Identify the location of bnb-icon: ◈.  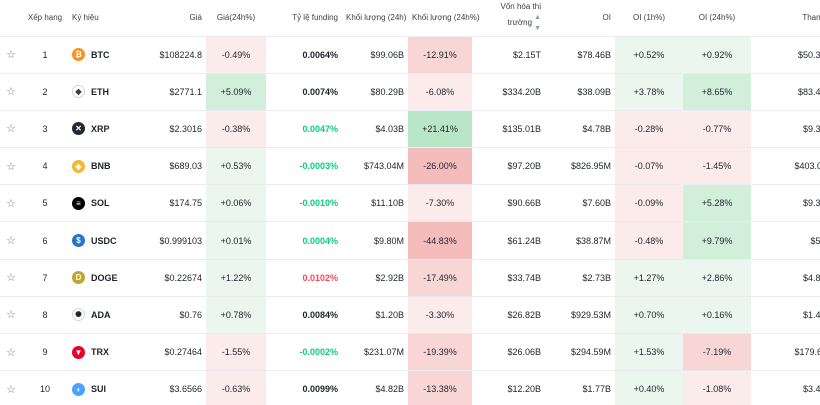
(78, 166).